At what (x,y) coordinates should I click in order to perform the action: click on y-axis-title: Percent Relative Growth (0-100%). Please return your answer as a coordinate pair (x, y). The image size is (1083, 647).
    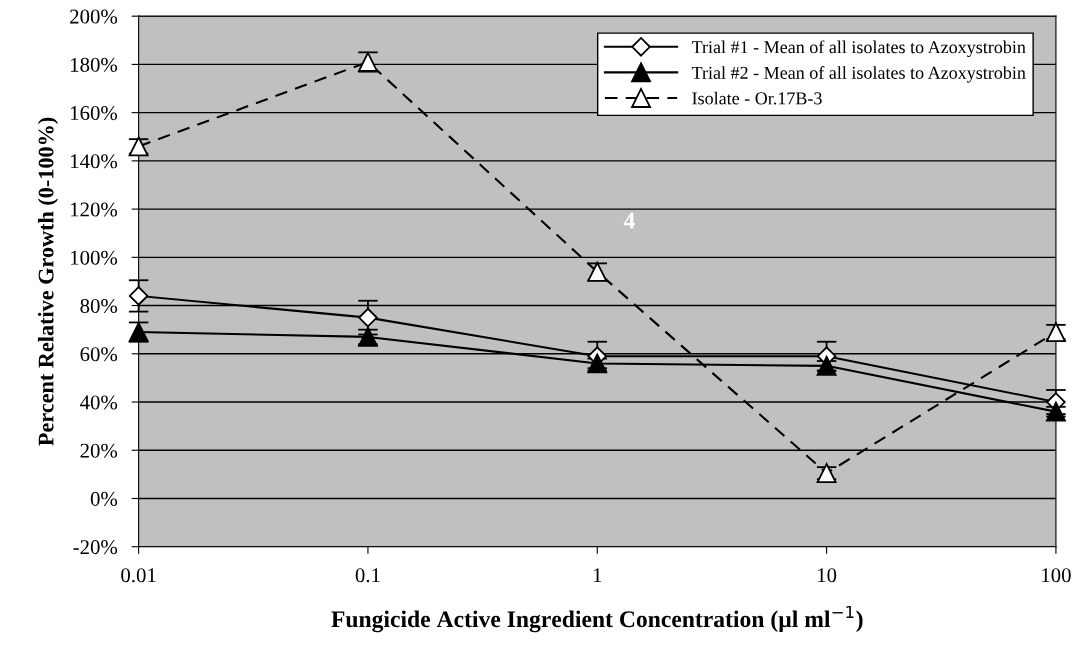
    Looking at the image, I should click on (48, 281).